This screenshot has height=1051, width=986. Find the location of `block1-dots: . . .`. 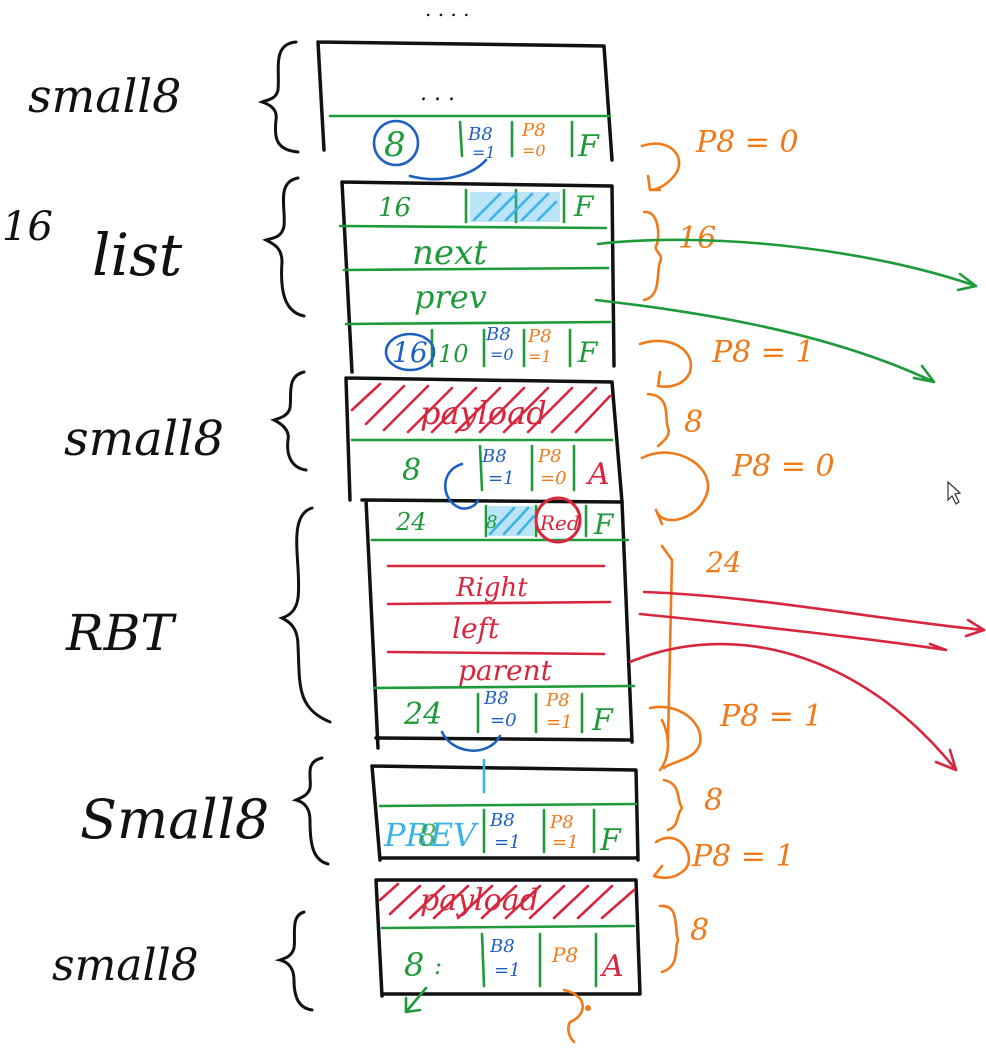

block1-dots: . . . is located at coordinates (437, 93).